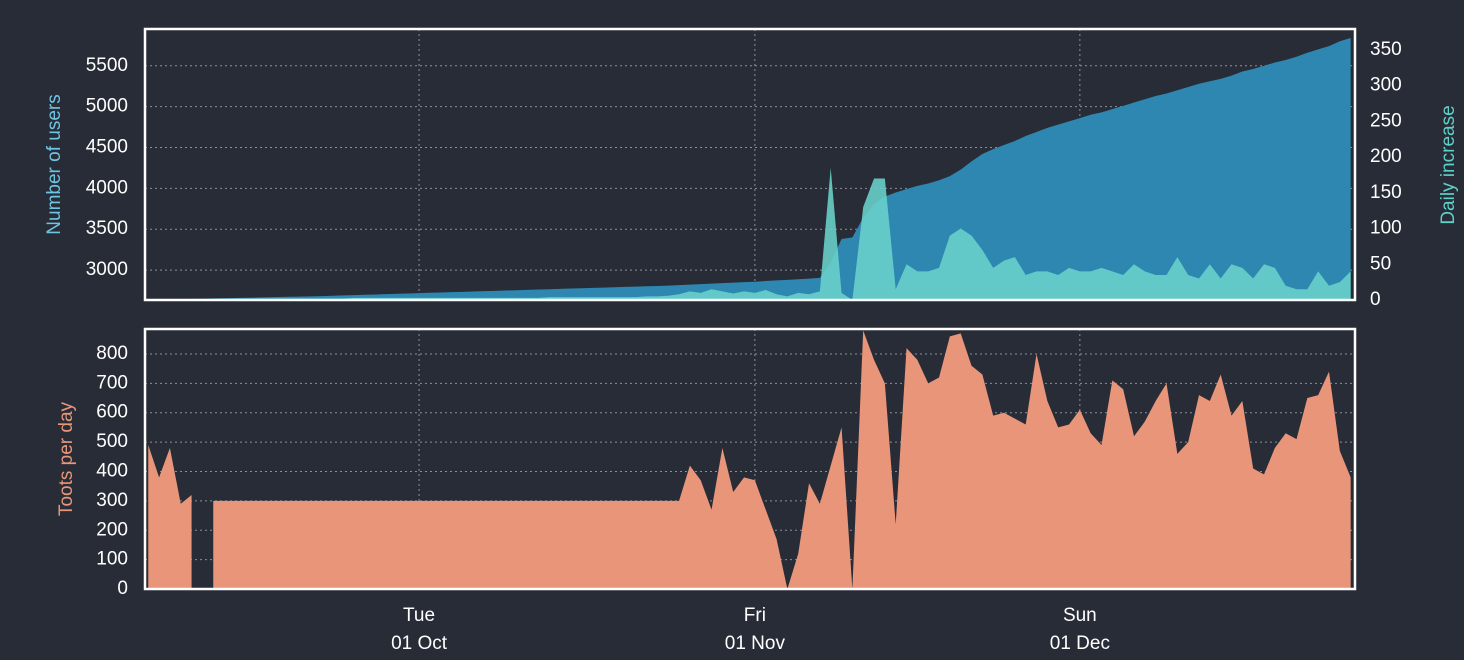 The height and width of the screenshot is (660, 1464). What do you see at coordinates (107, 147) in the screenshot?
I see `y-tick-label: 4500` at bounding box center [107, 147].